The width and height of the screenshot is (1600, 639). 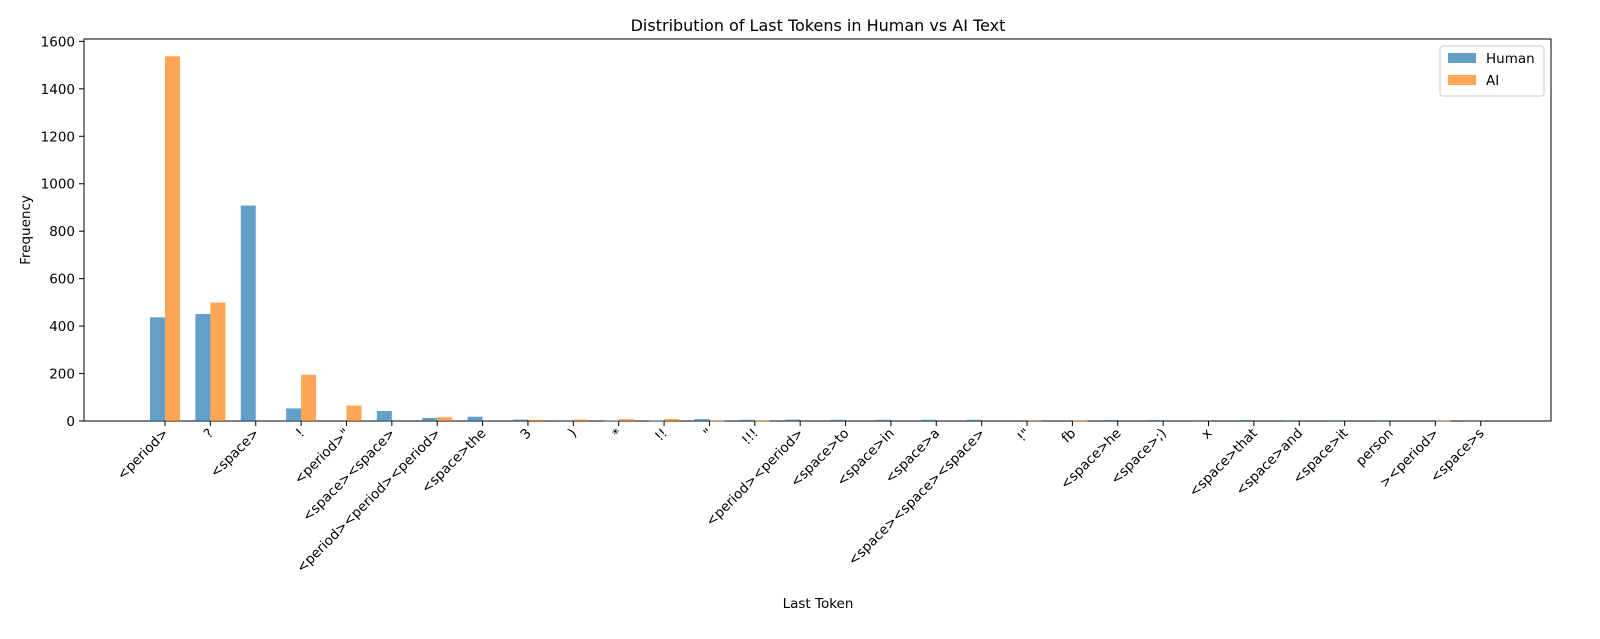 What do you see at coordinates (1492, 71) in the screenshot?
I see `legend: Human AI` at bounding box center [1492, 71].